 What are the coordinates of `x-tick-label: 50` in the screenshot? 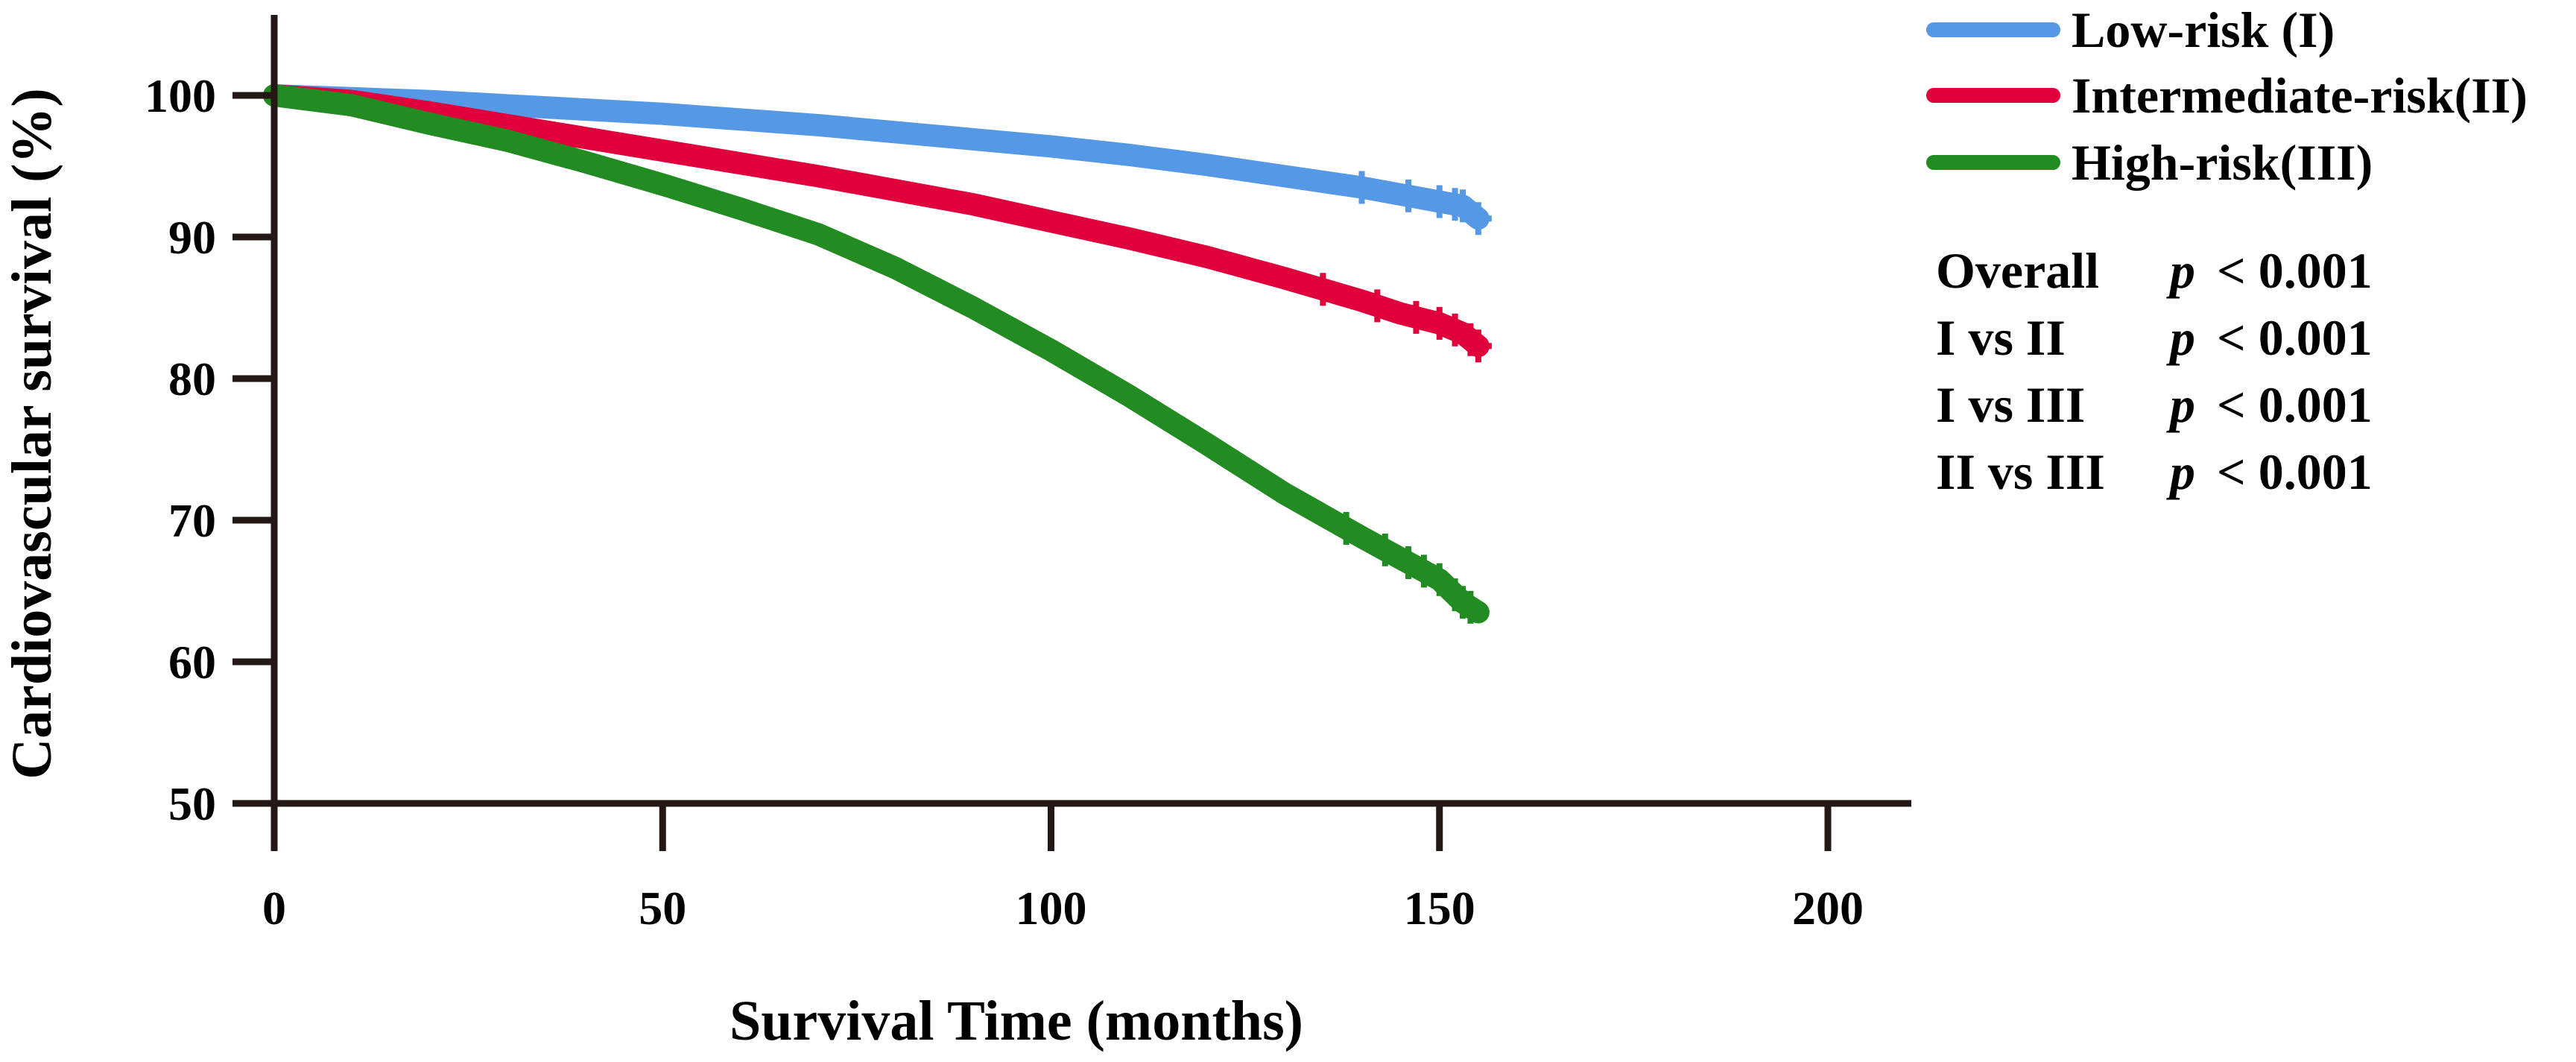 It's located at (662, 908).